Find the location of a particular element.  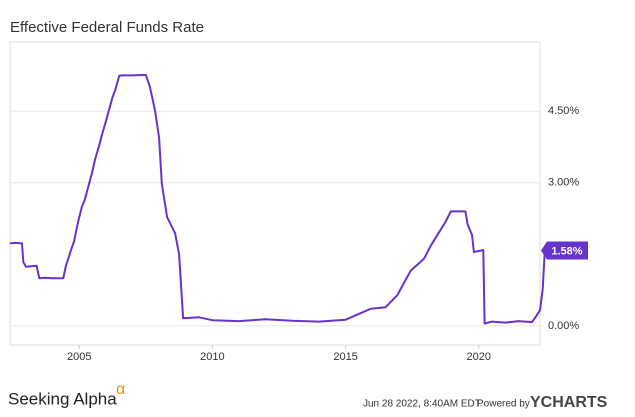

chart-title: Effective Federal Funds Rate is located at coordinates (107, 27).